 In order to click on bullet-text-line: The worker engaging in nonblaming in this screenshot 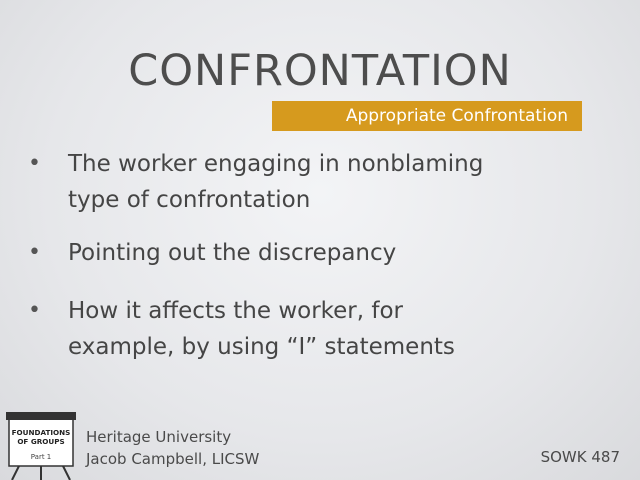, I will do `click(276, 164)`.